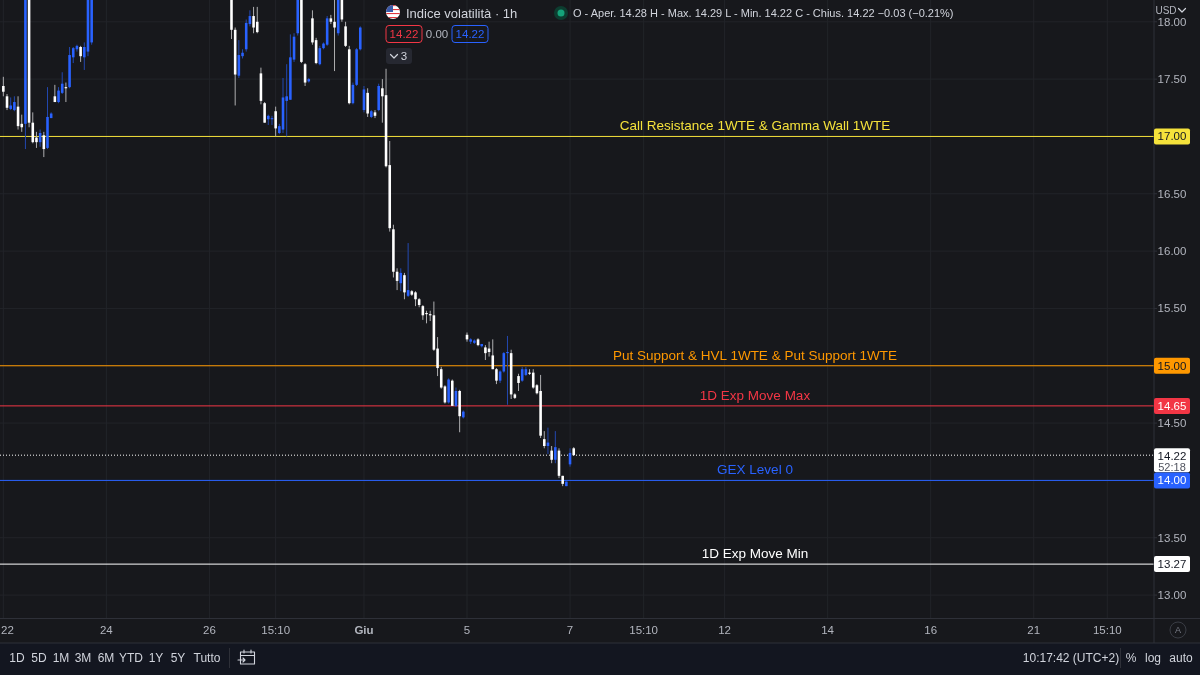  What do you see at coordinates (437, 34) in the screenshot?
I see `annotation: 0.00` at bounding box center [437, 34].